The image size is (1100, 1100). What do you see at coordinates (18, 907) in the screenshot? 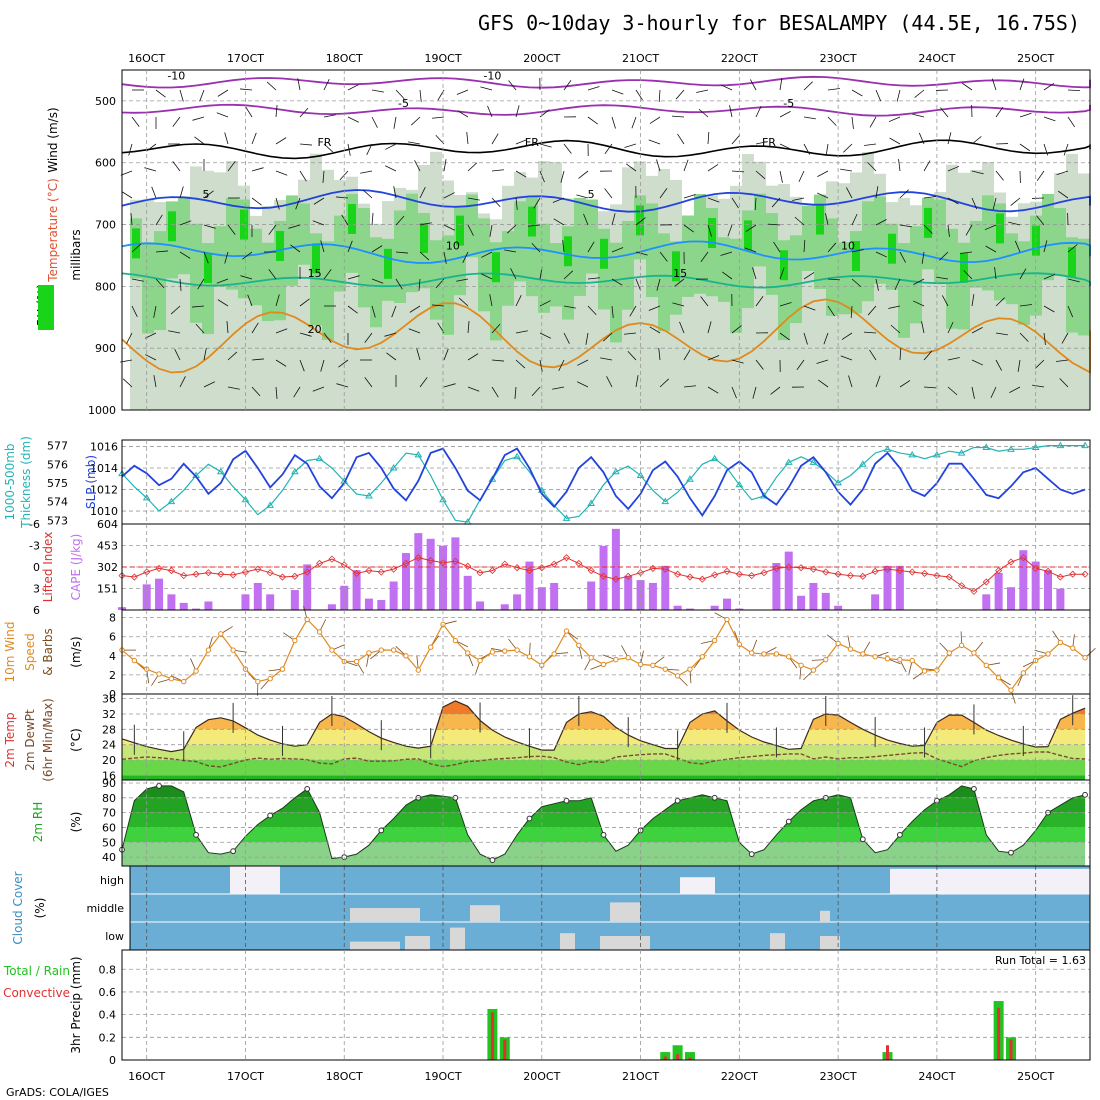
I see `label-cloud-a: Cloud Cover` at bounding box center [18, 907].